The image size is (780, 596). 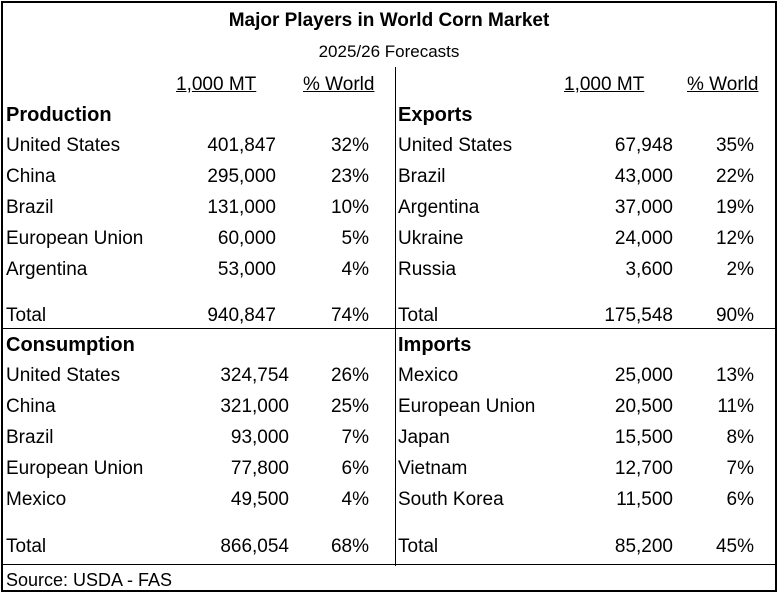 I want to click on imports-mt-cell: 12,700, so click(x=643, y=468).